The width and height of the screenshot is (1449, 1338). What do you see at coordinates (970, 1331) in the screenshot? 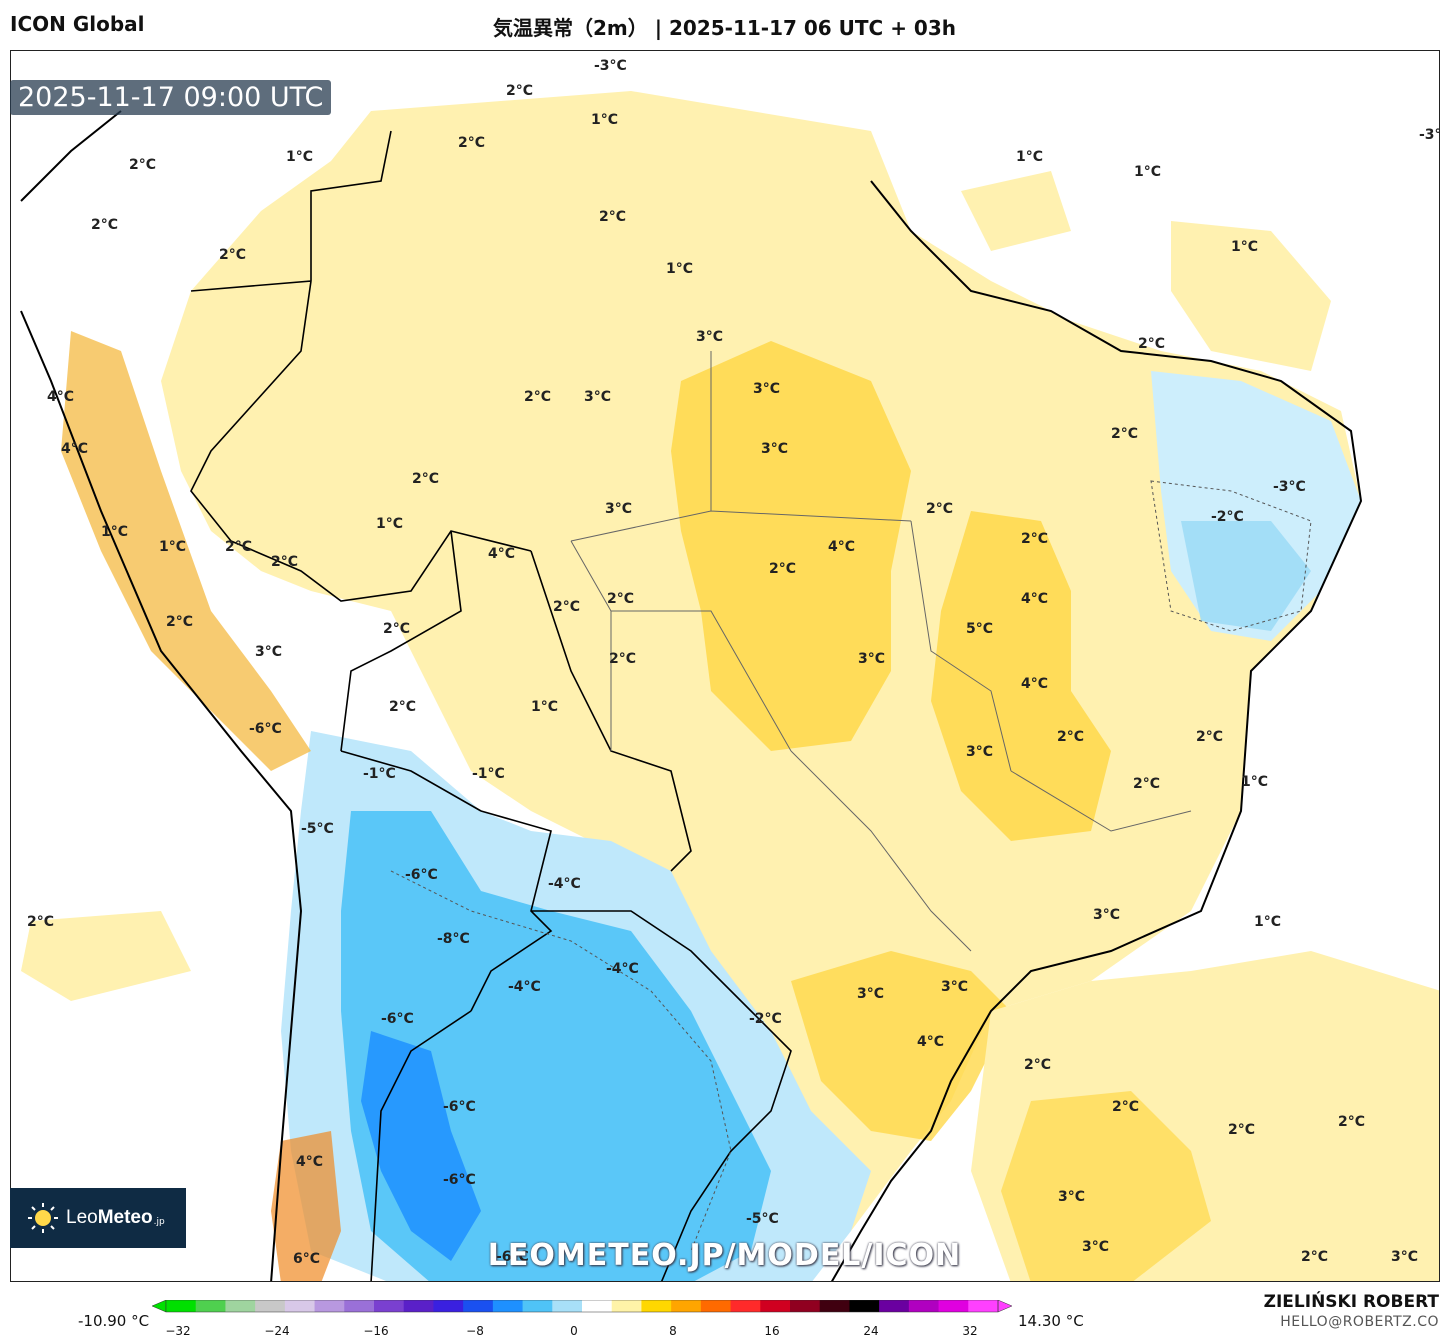
I see `colorbar-tick-label: 32` at bounding box center [970, 1331].